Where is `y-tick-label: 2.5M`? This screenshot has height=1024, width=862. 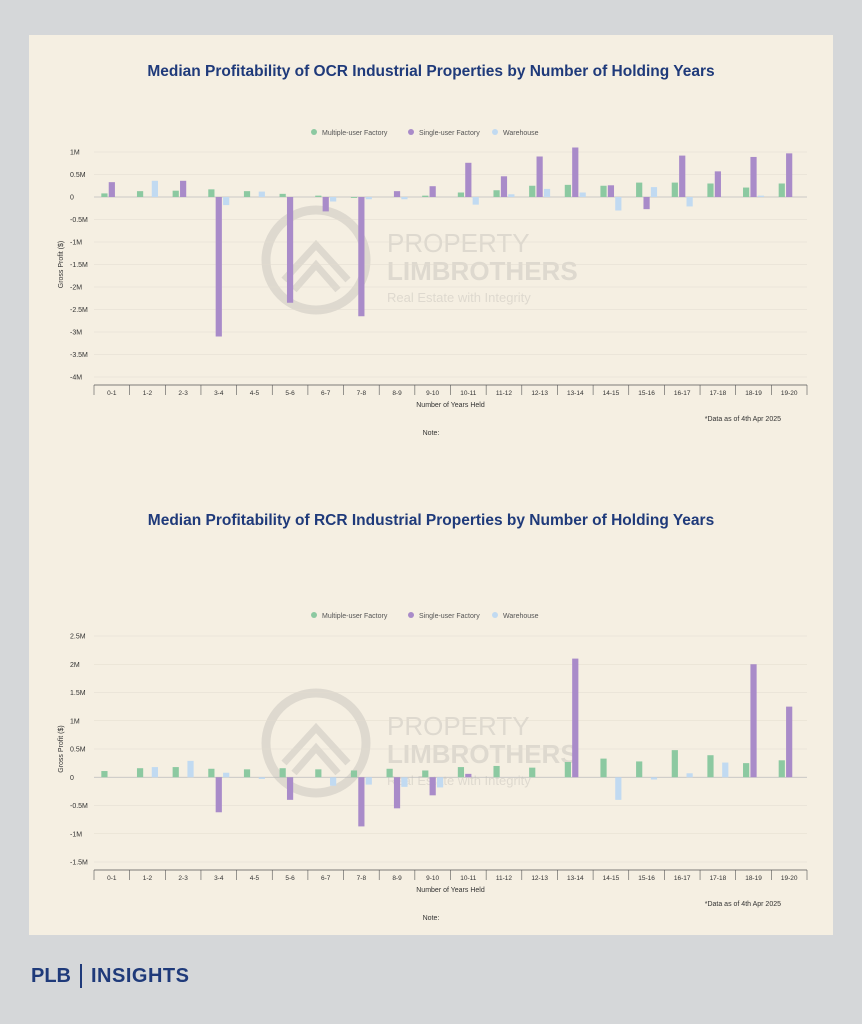
y-tick-label: 2.5M is located at coordinates (78, 637).